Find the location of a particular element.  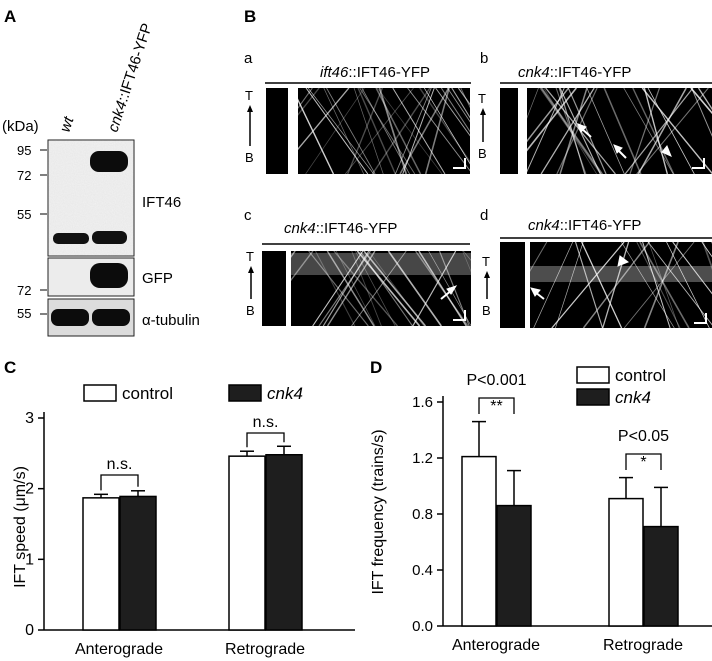

lane-label-cnk4-rest: ::IFT46-YFP is located at coordinates (134, 62).